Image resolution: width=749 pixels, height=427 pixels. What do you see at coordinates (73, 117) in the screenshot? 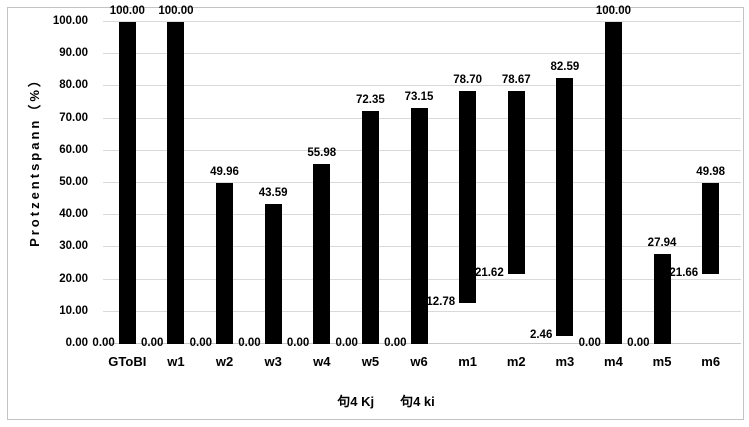
I see `y-tick-label: 70.00` at bounding box center [73, 117].